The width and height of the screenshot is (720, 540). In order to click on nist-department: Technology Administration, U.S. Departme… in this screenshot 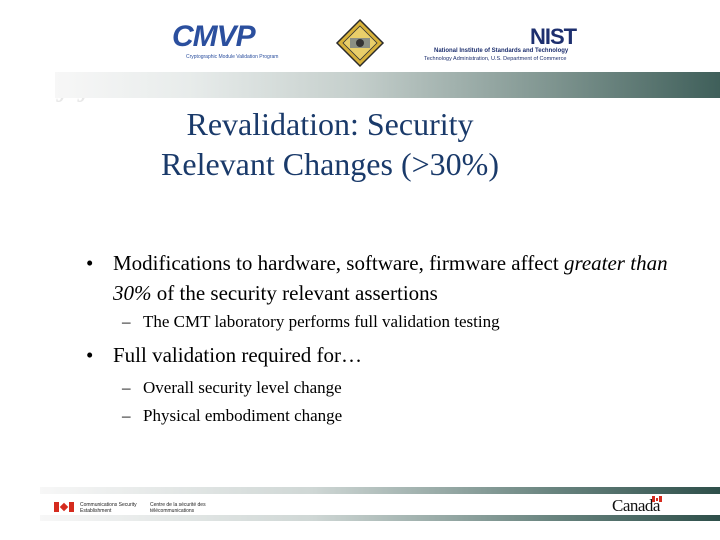, I will do `click(495, 59)`.